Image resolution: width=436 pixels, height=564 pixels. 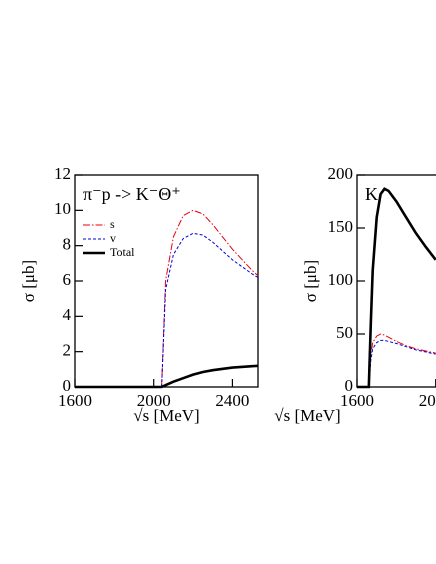 What do you see at coordinates (341, 279) in the screenshot?
I see `y-tick-label: 100` at bounding box center [341, 279].